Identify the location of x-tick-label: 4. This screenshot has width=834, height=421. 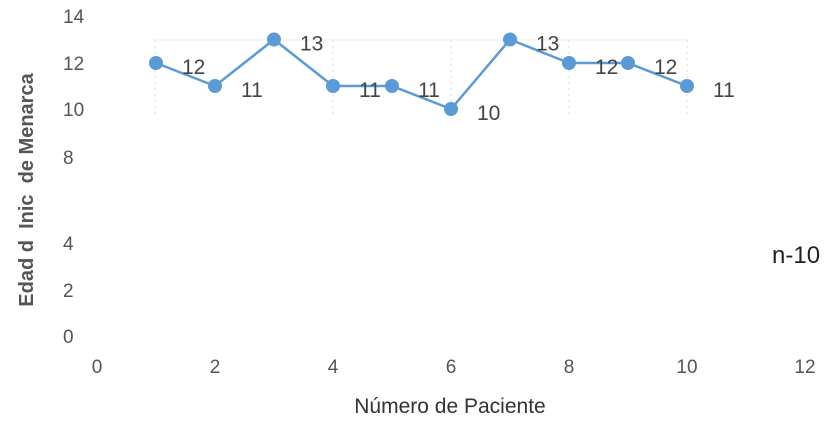
(333, 367).